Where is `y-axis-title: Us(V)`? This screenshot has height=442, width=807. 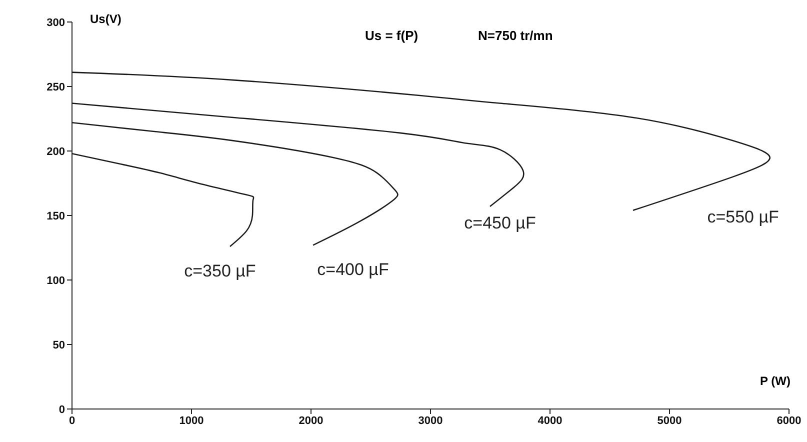
y-axis-title: Us(V) is located at coordinates (106, 19).